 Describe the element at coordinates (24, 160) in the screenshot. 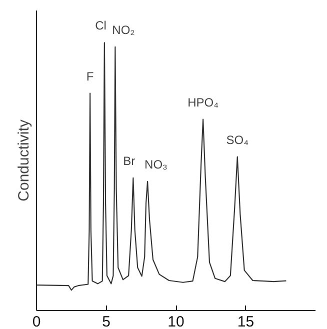

I see `y-axis-title: Conductivity` at that location.